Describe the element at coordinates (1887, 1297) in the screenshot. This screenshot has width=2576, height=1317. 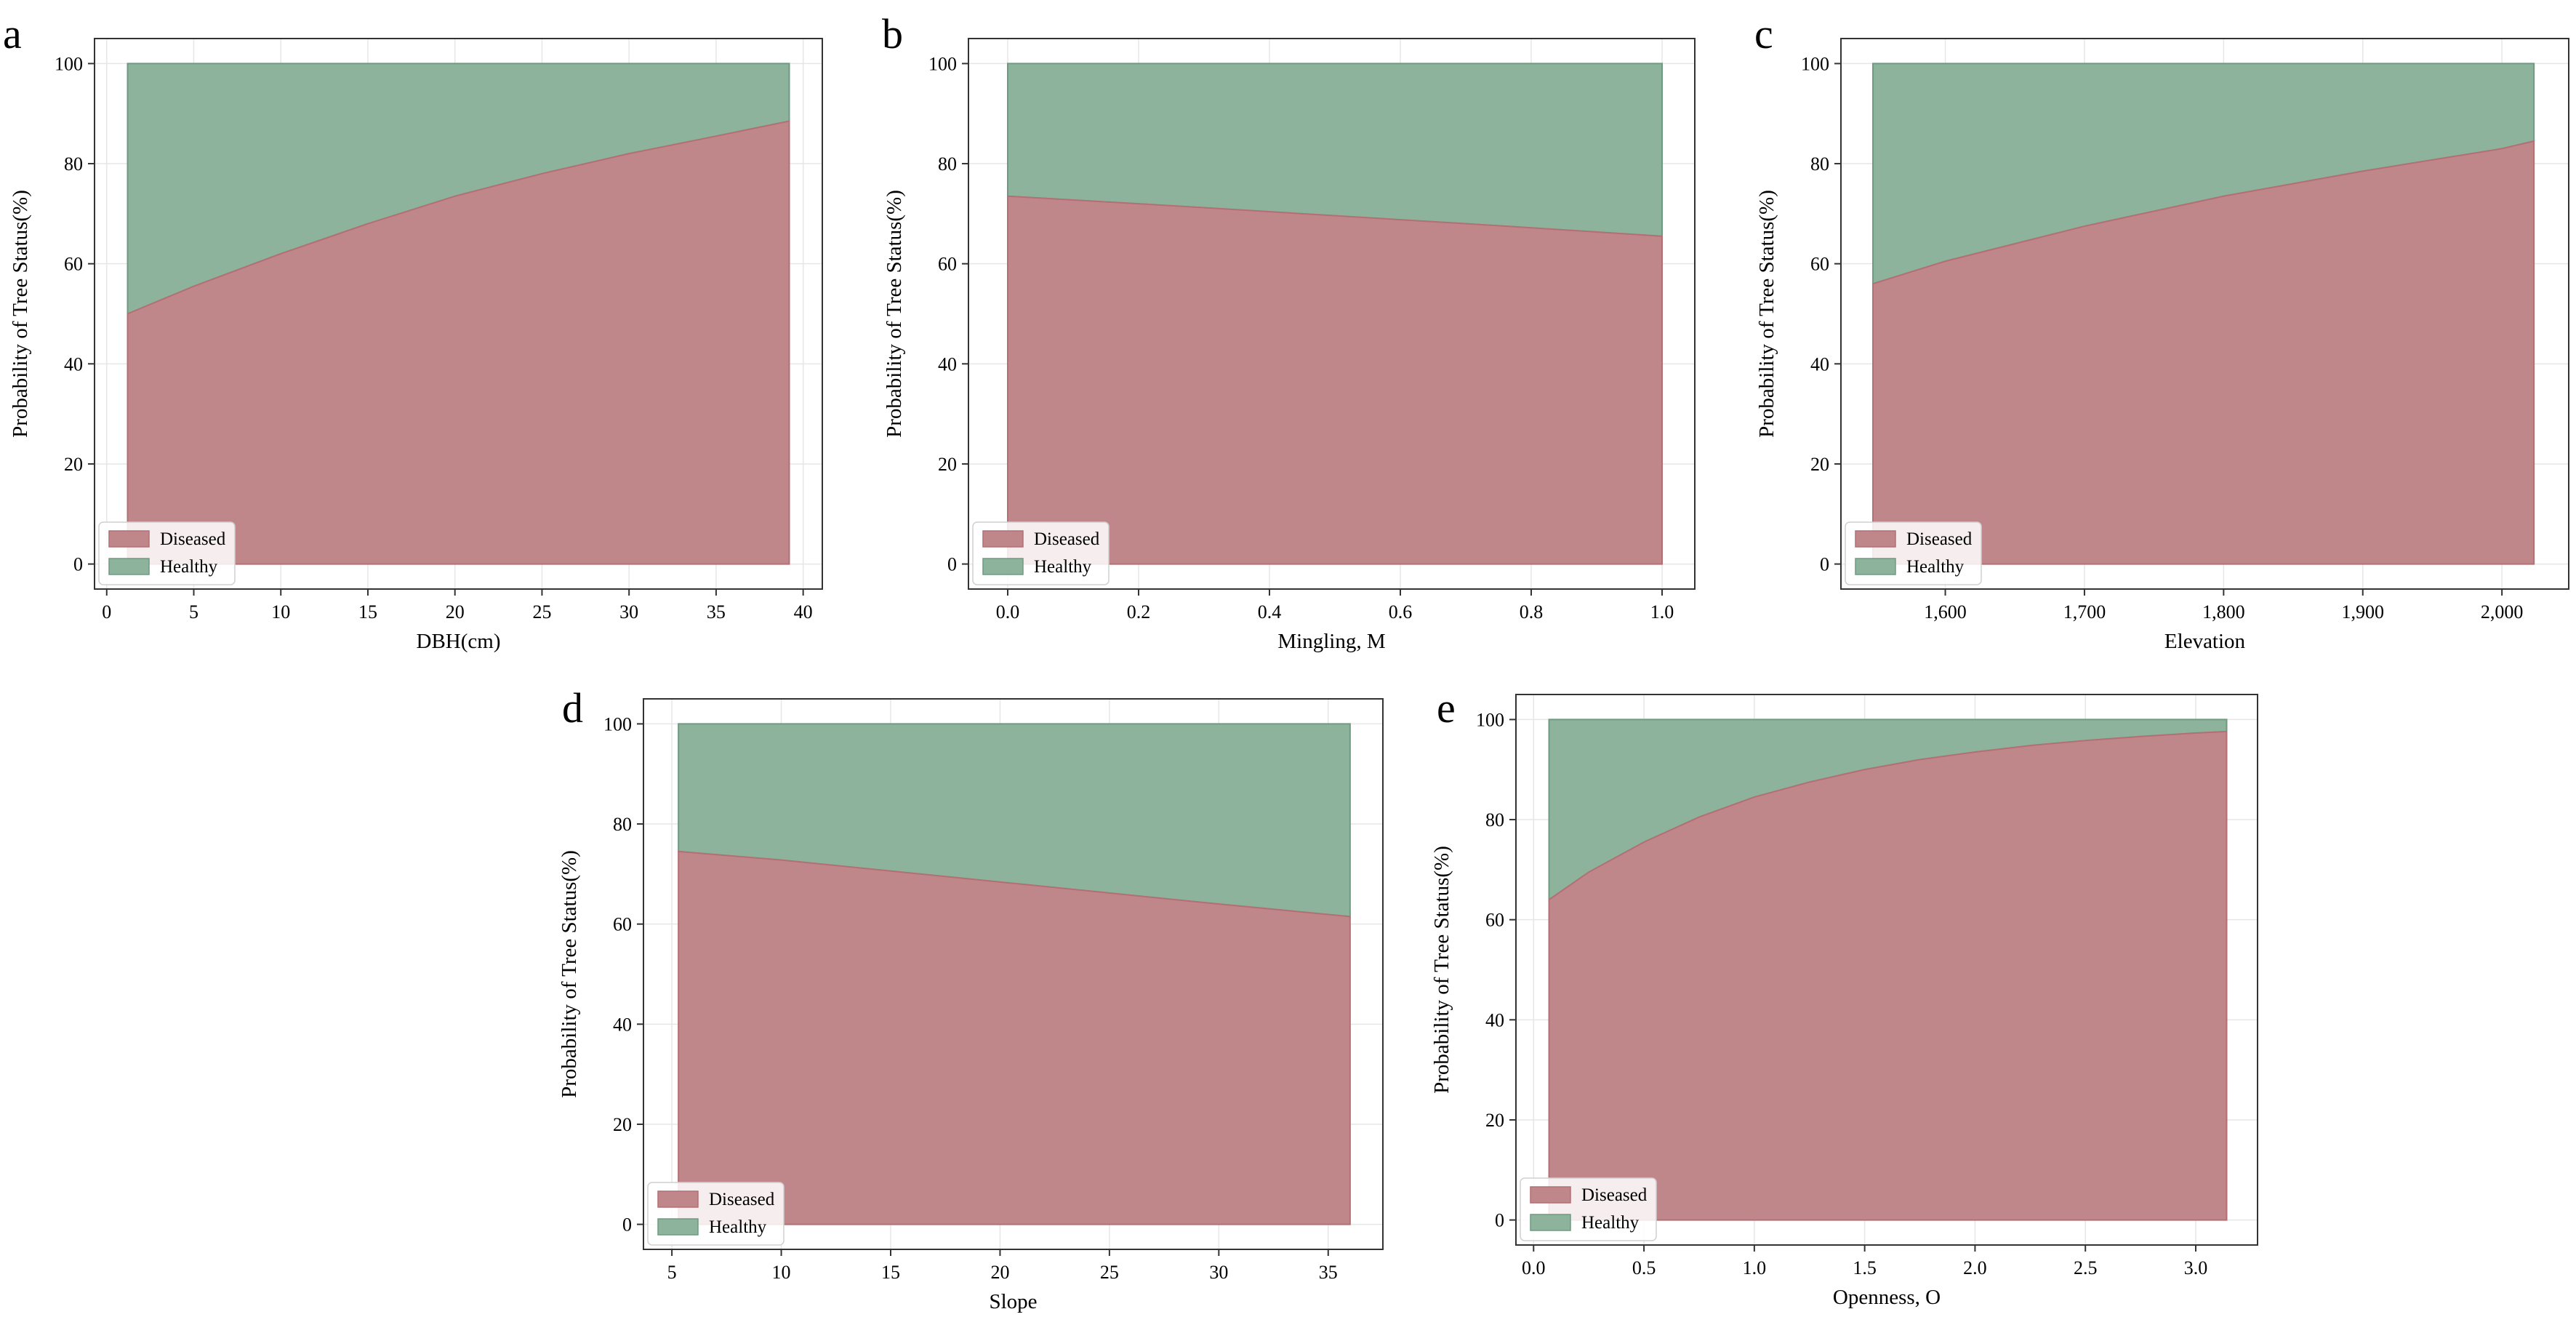
I see `x-axis-label: Openness, O` at that location.